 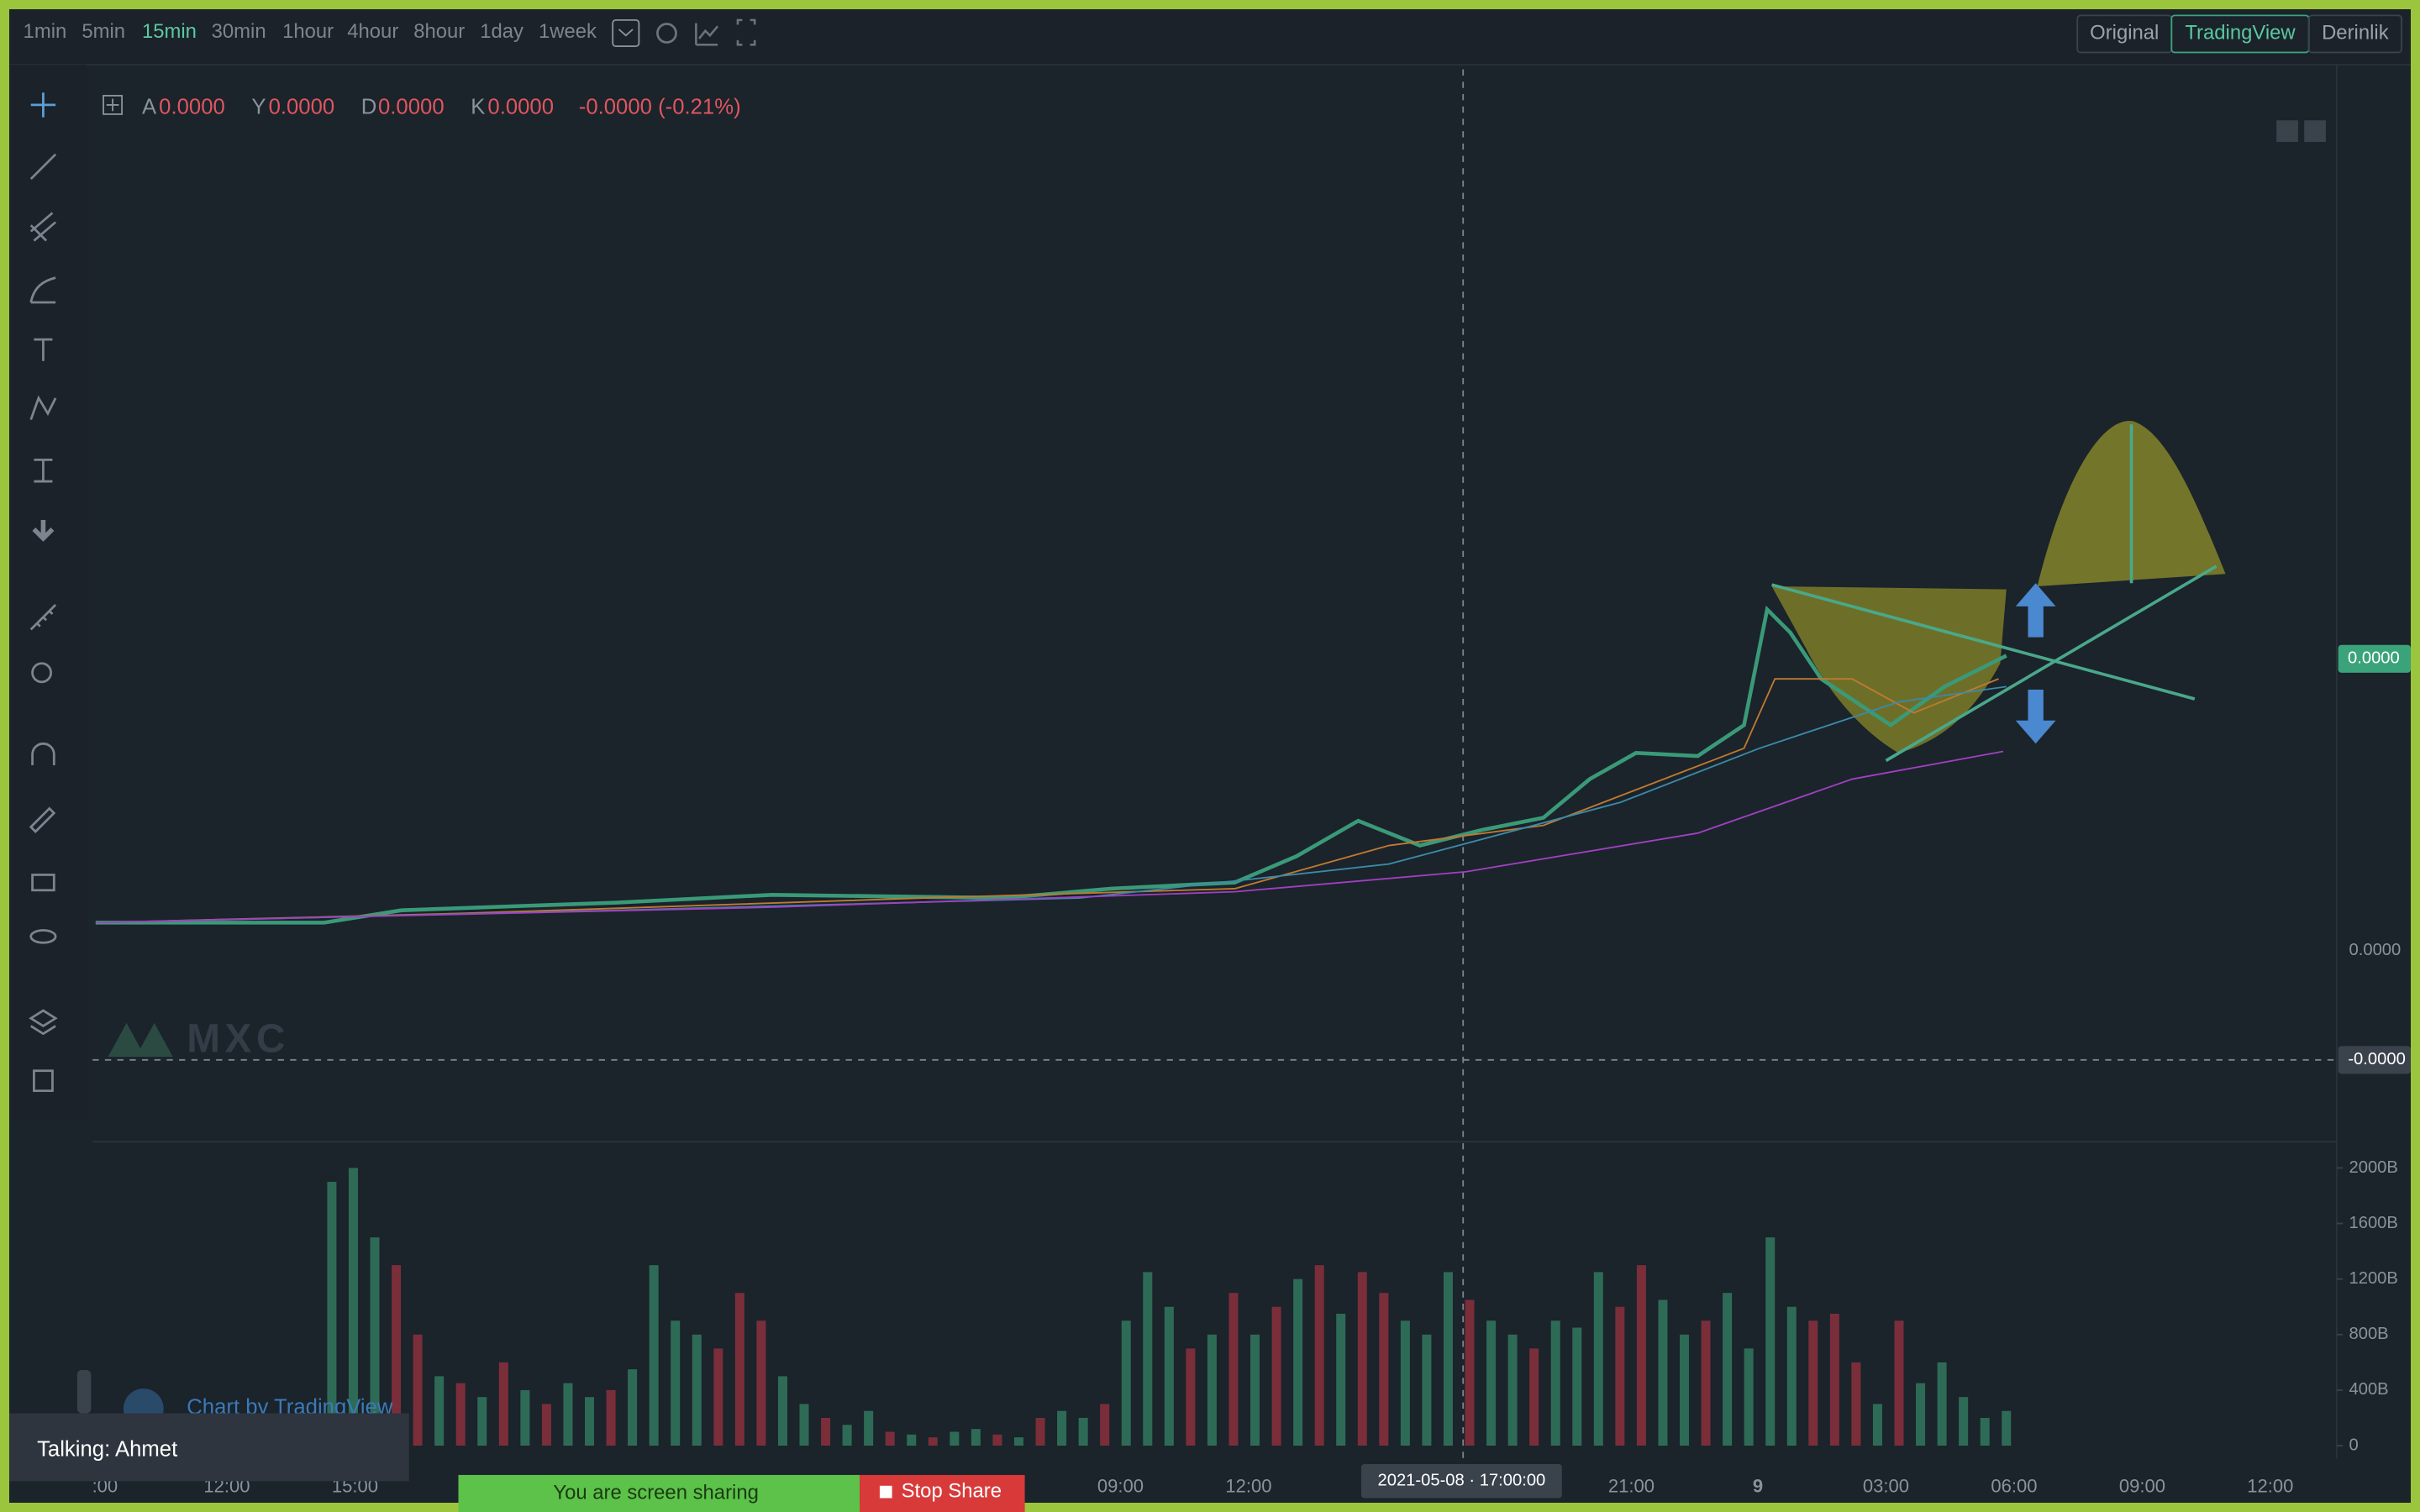 What do you see at coordinates (42, 290) in the screenshot?
I see `brush-tool` at bounding box center [42, 290].